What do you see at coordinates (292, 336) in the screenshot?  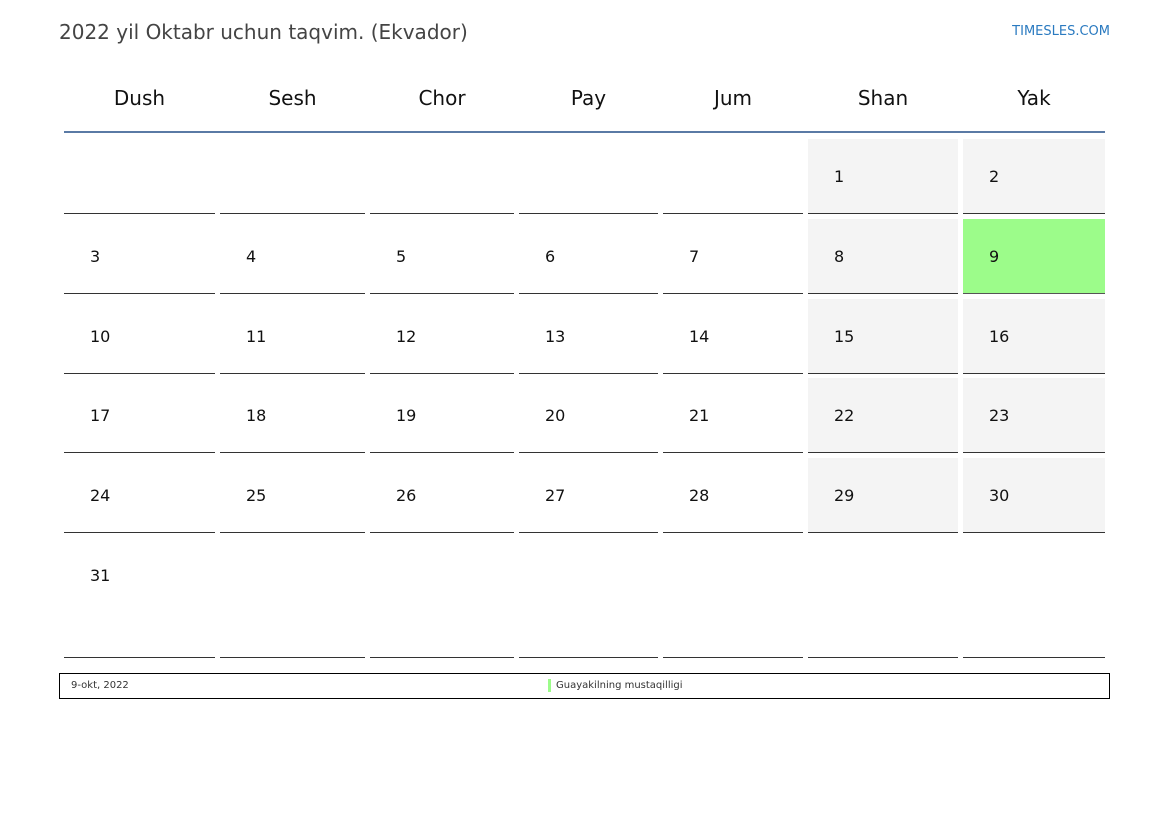 I see `day-cell: 11` at bounding box center [292, 336].